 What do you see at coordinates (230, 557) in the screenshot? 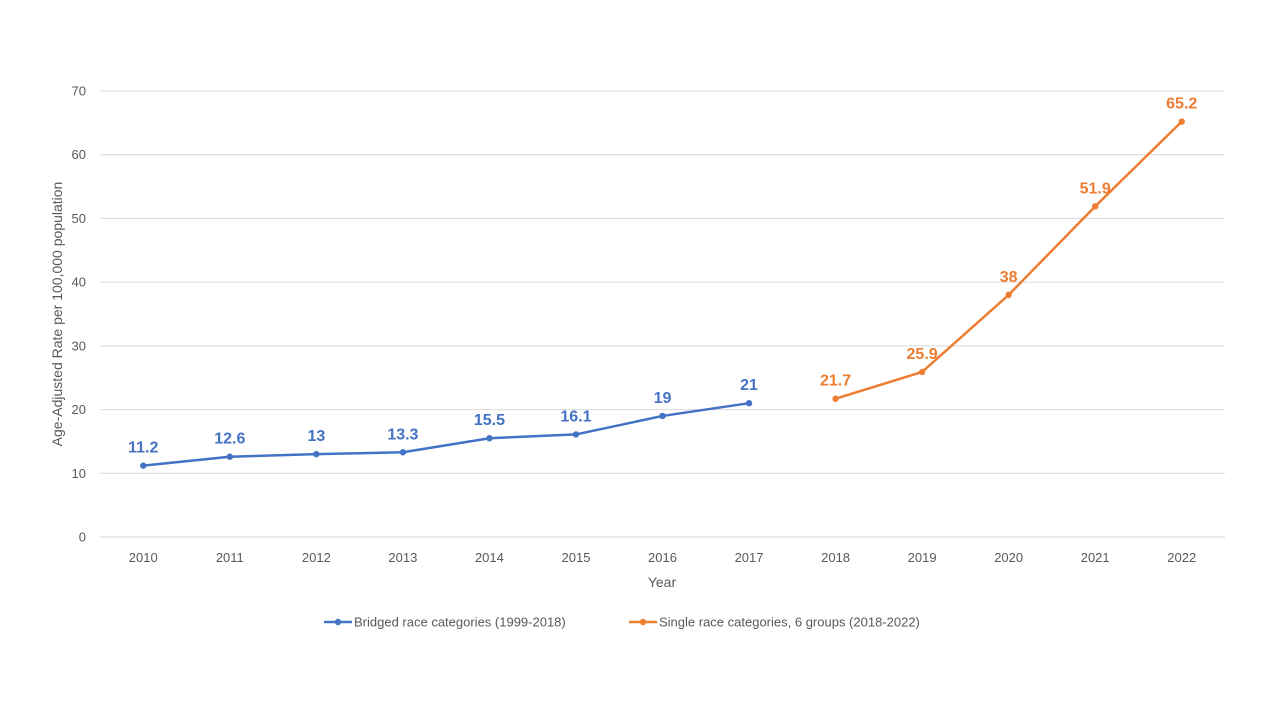
I see `x-tick-label: 2011` at bounding box center [230, 557].